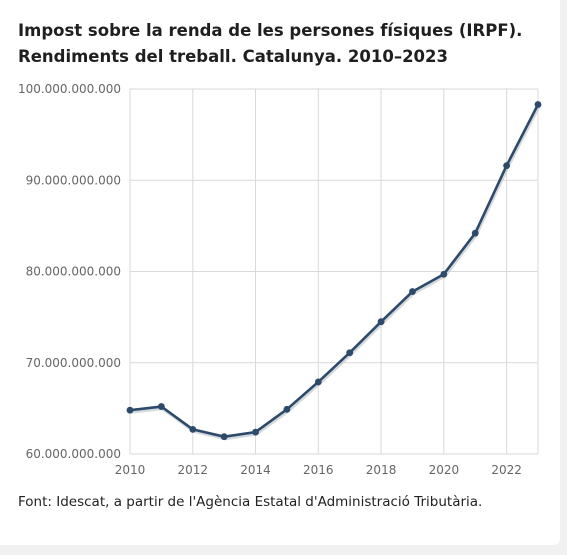  I want to click on x-tick-label: 2012, so click(192, 470).